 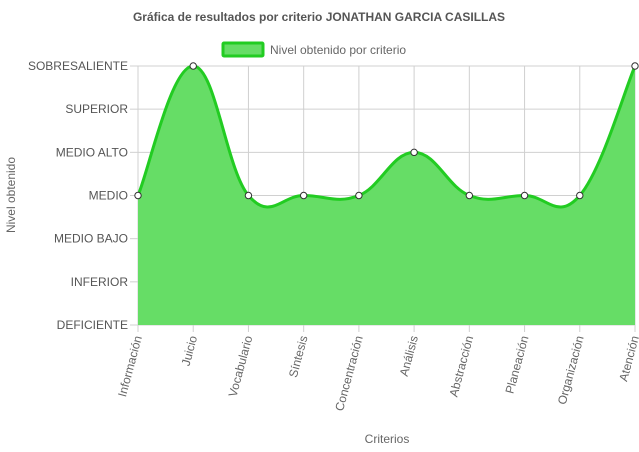 I want to click on x-tick-label: Juicio, so click(x=190, y=351).